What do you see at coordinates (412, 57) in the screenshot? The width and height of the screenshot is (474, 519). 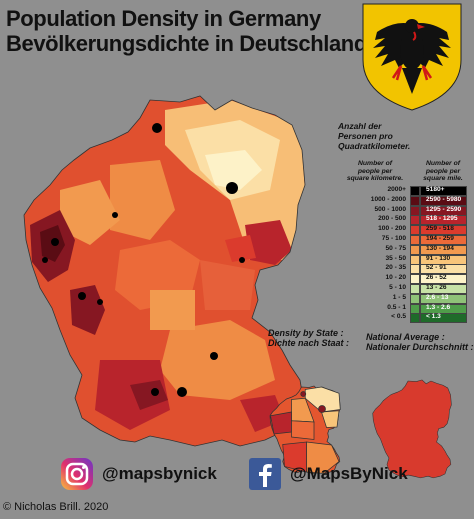 I see `german-eagle-coat-of-arms` at bounding box center [412, 57].